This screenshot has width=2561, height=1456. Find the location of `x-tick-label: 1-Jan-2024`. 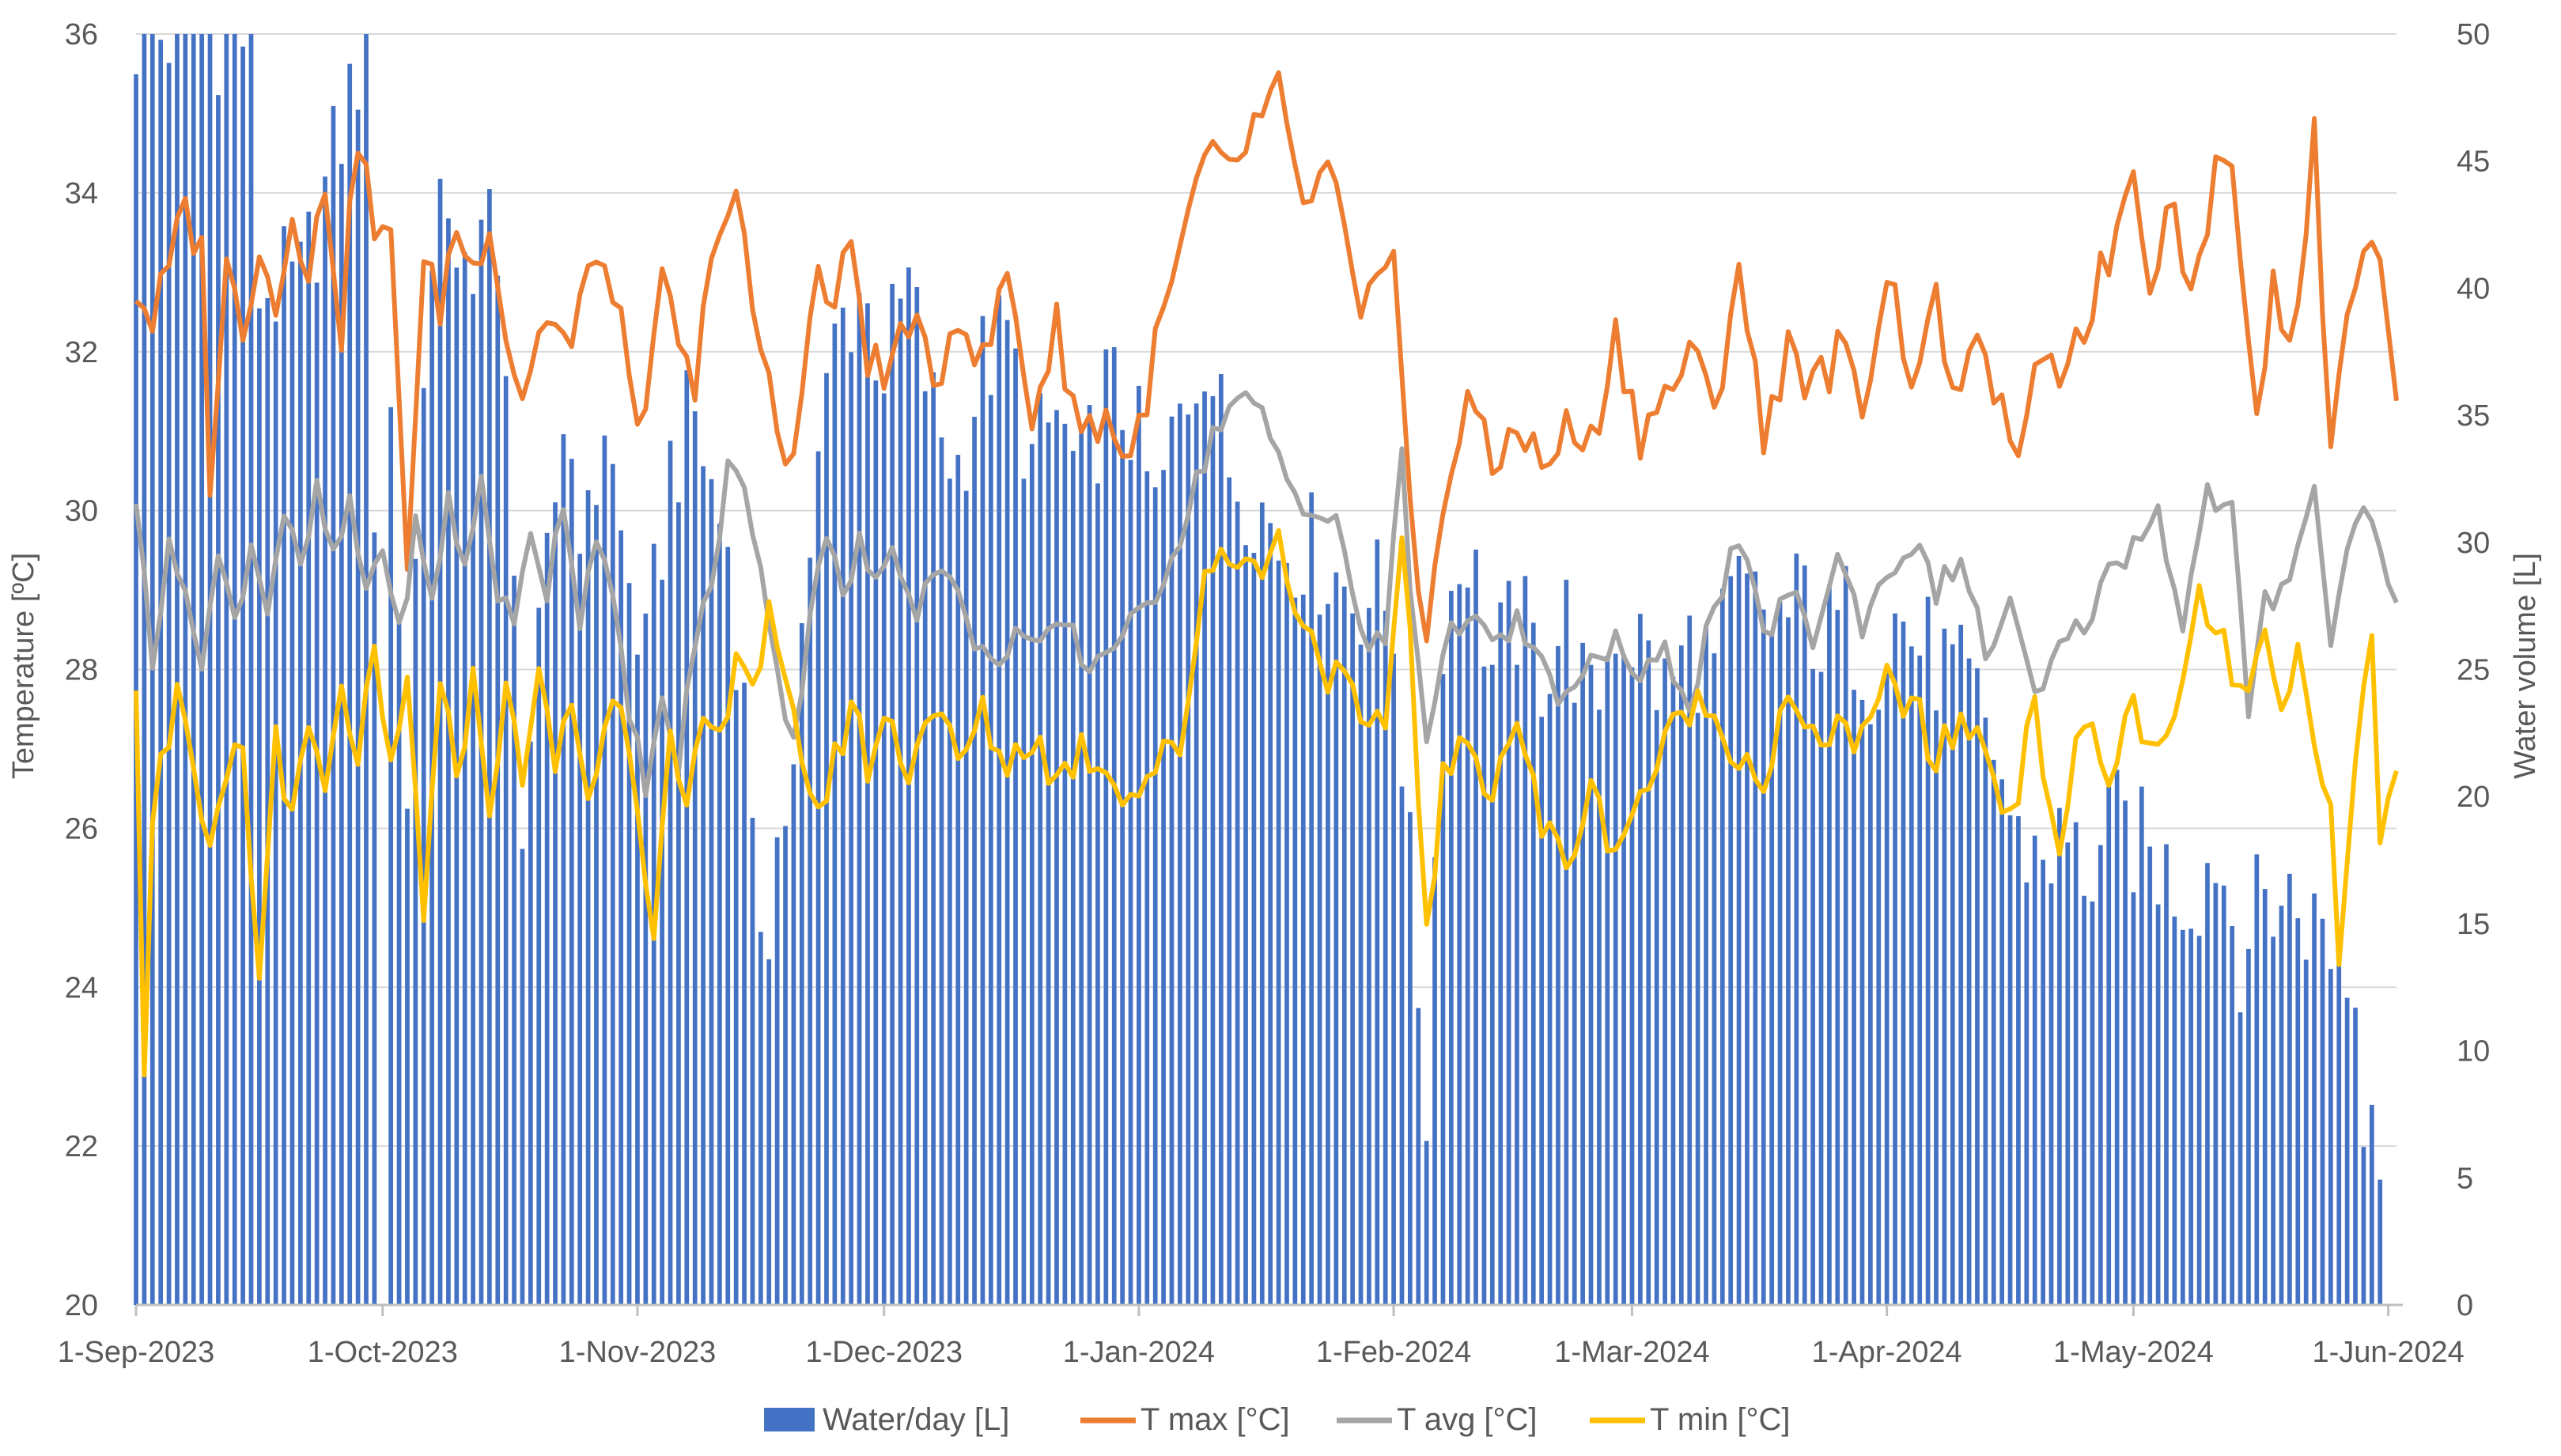

x-tick-label: 1-Jan-2024 is located at coordinates (1139, 1352).